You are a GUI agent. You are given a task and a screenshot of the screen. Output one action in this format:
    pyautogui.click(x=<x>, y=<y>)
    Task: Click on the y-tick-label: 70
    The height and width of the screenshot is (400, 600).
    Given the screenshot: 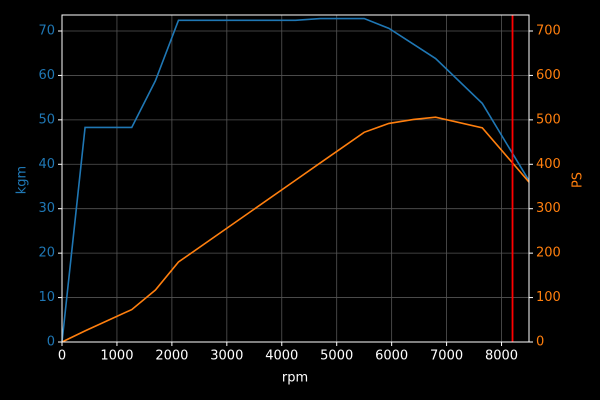 What is the action you would take?
    pyautogui.click(x=46, y=30)
    